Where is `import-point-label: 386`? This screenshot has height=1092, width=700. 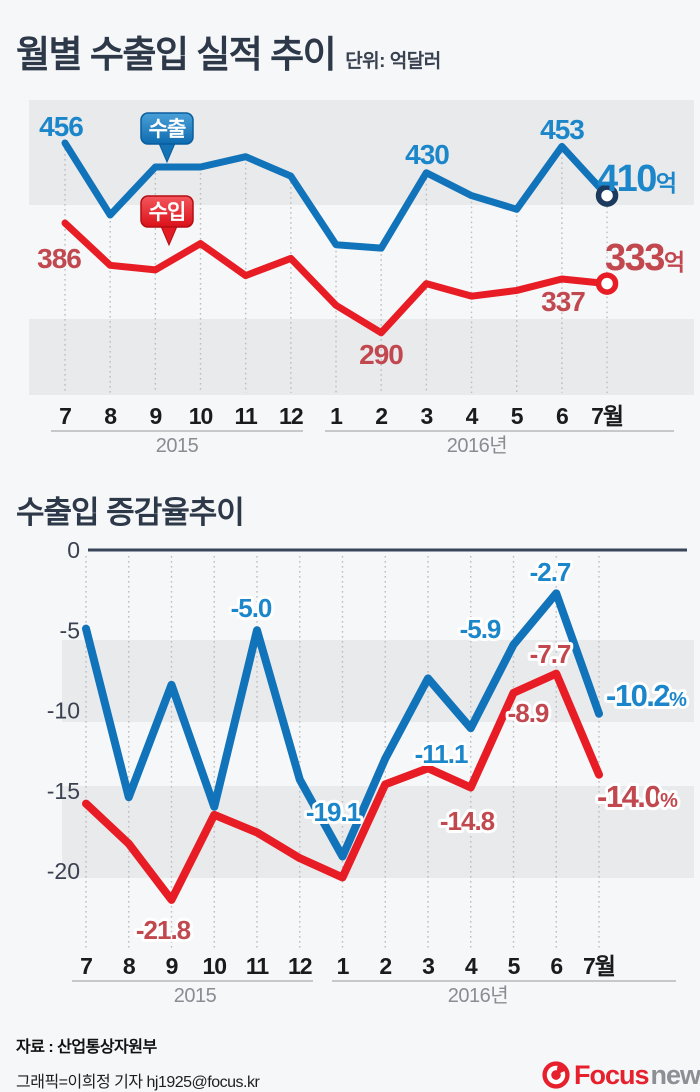 import-point-label: 386 is located at coordinates (59, 258).